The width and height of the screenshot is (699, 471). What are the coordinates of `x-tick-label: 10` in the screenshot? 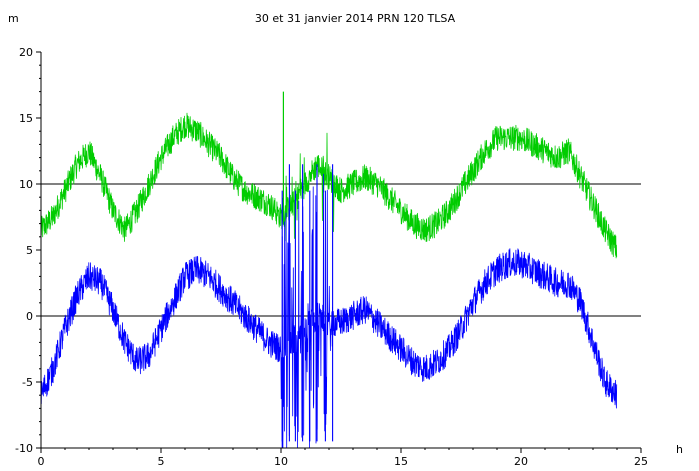 It's located at (281, 461).